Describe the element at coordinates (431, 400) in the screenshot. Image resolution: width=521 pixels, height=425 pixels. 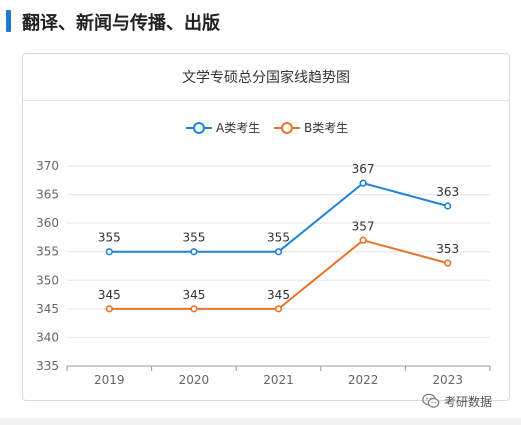
I see `wechat-icon` at that location.